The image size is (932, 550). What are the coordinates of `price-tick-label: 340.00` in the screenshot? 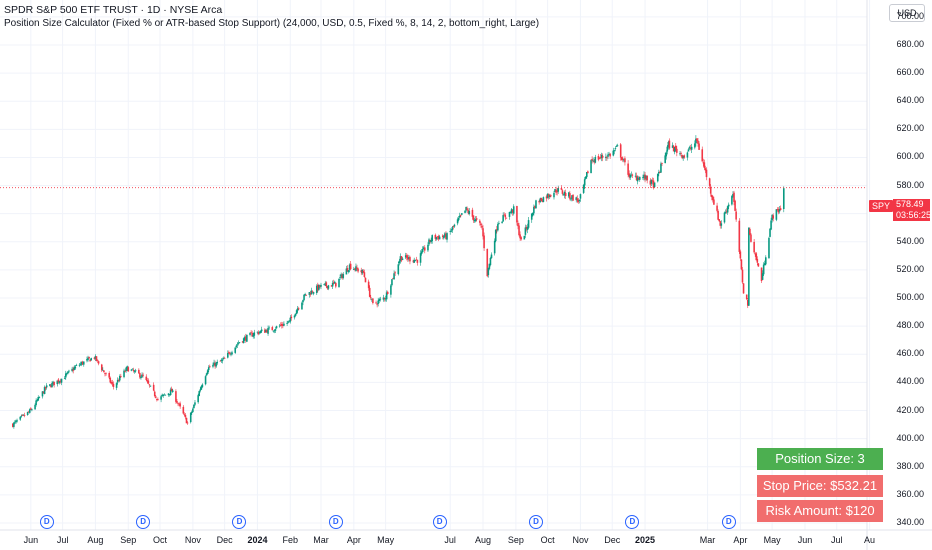 It's located at (910, 521).